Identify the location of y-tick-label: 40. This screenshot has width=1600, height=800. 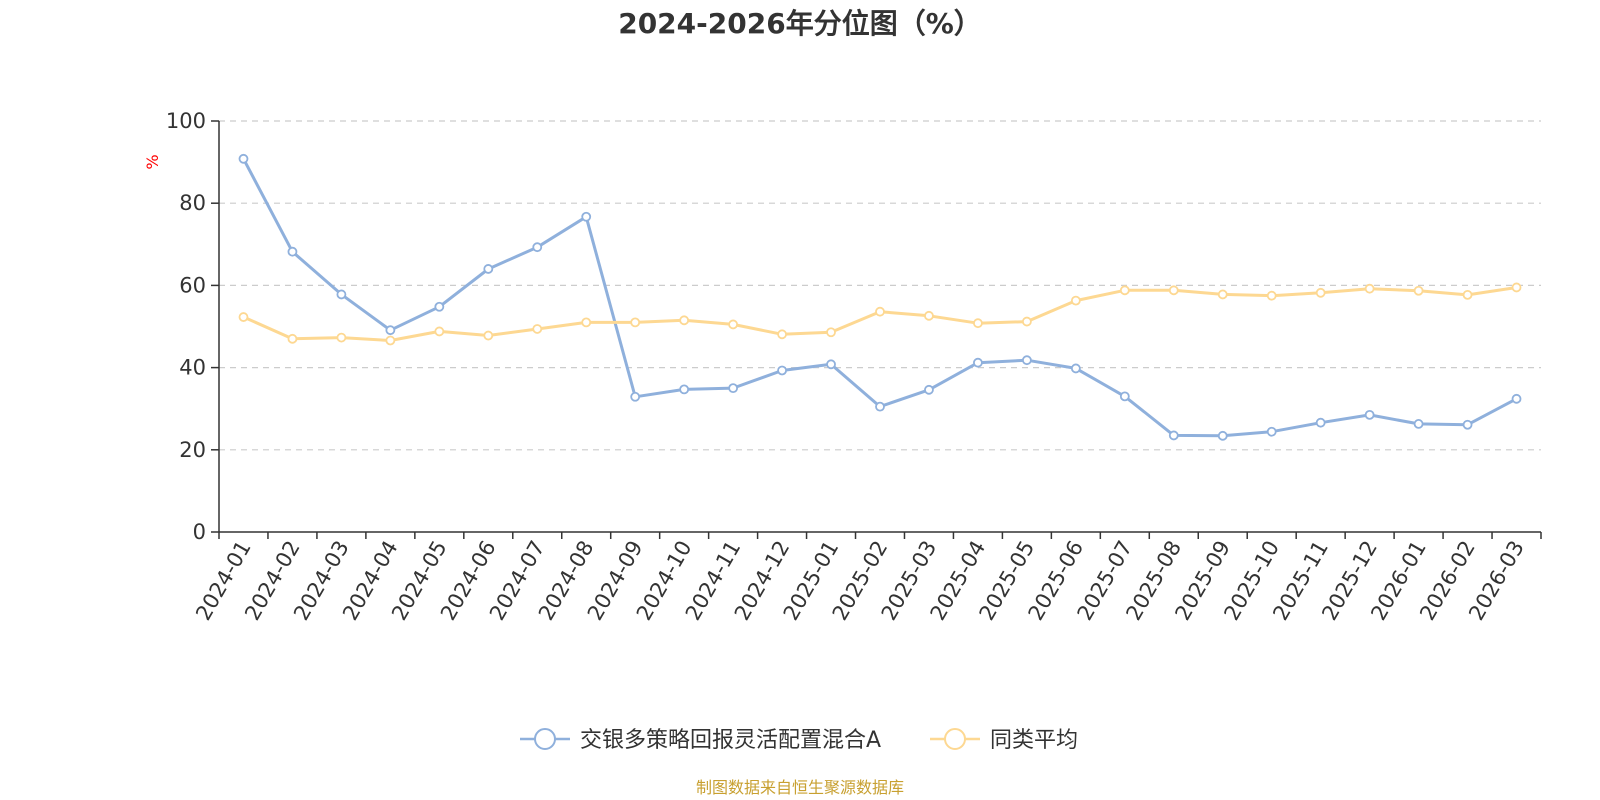
(192, 368).